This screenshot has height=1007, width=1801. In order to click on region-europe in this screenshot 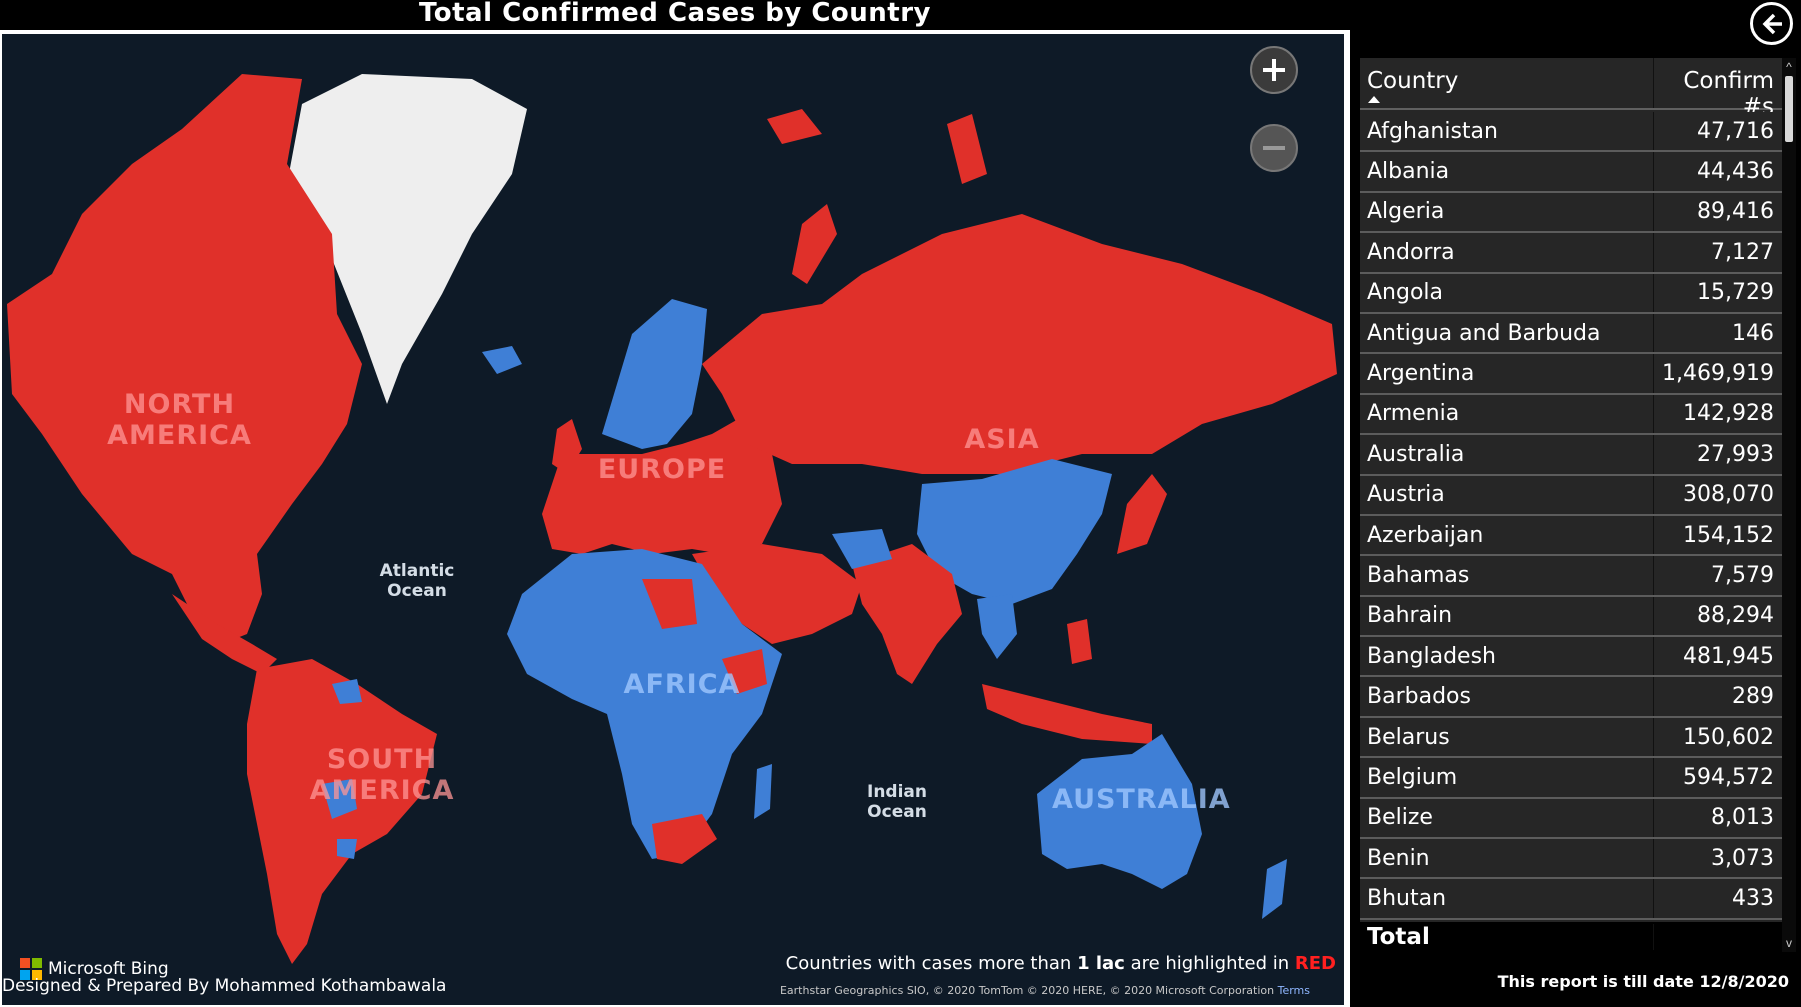, I will do `click(662, 484)`.